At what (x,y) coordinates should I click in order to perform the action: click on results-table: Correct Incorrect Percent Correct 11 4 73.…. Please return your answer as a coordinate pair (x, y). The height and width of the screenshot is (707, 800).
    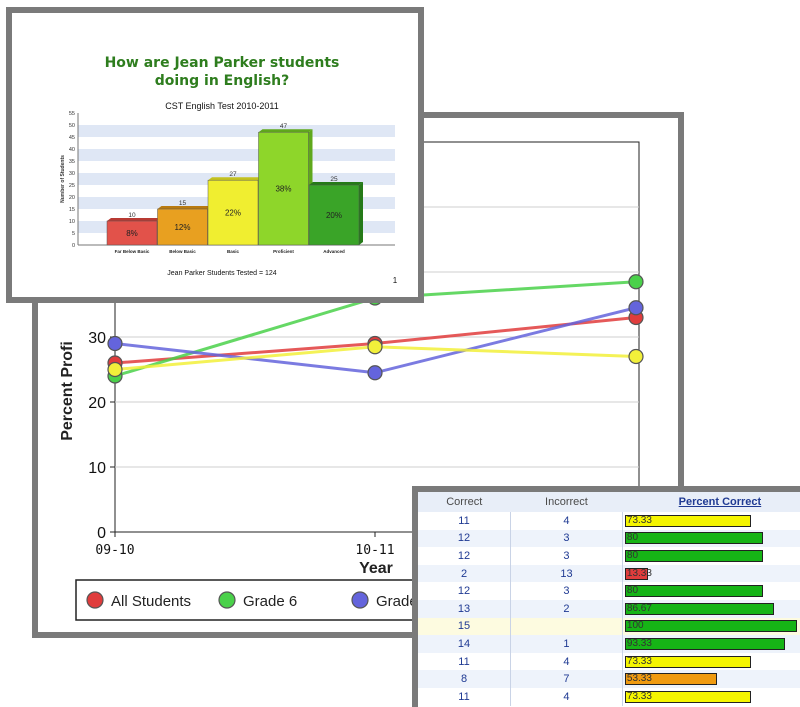
    Looking at the image, I should click on (609, 599).